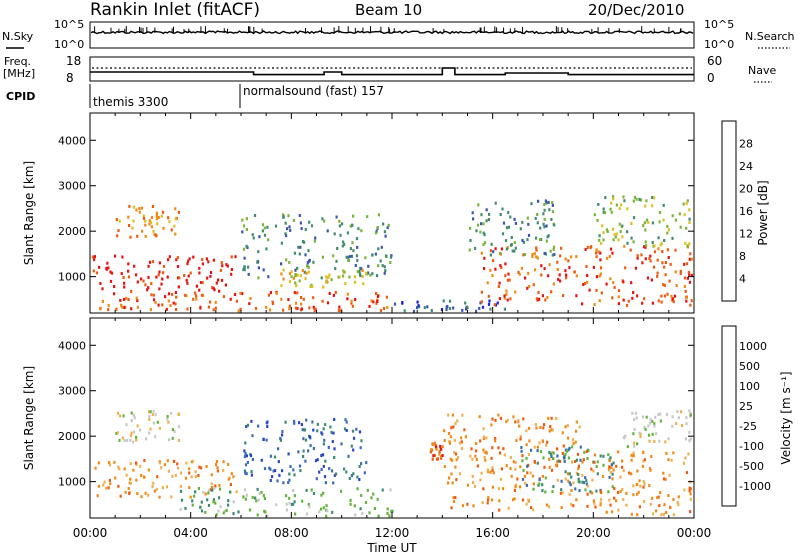 Image resolution: width=800 pixels, height=554 pixels. I want to click on power-ylabel: Slant Range [km], so click(29, 213).